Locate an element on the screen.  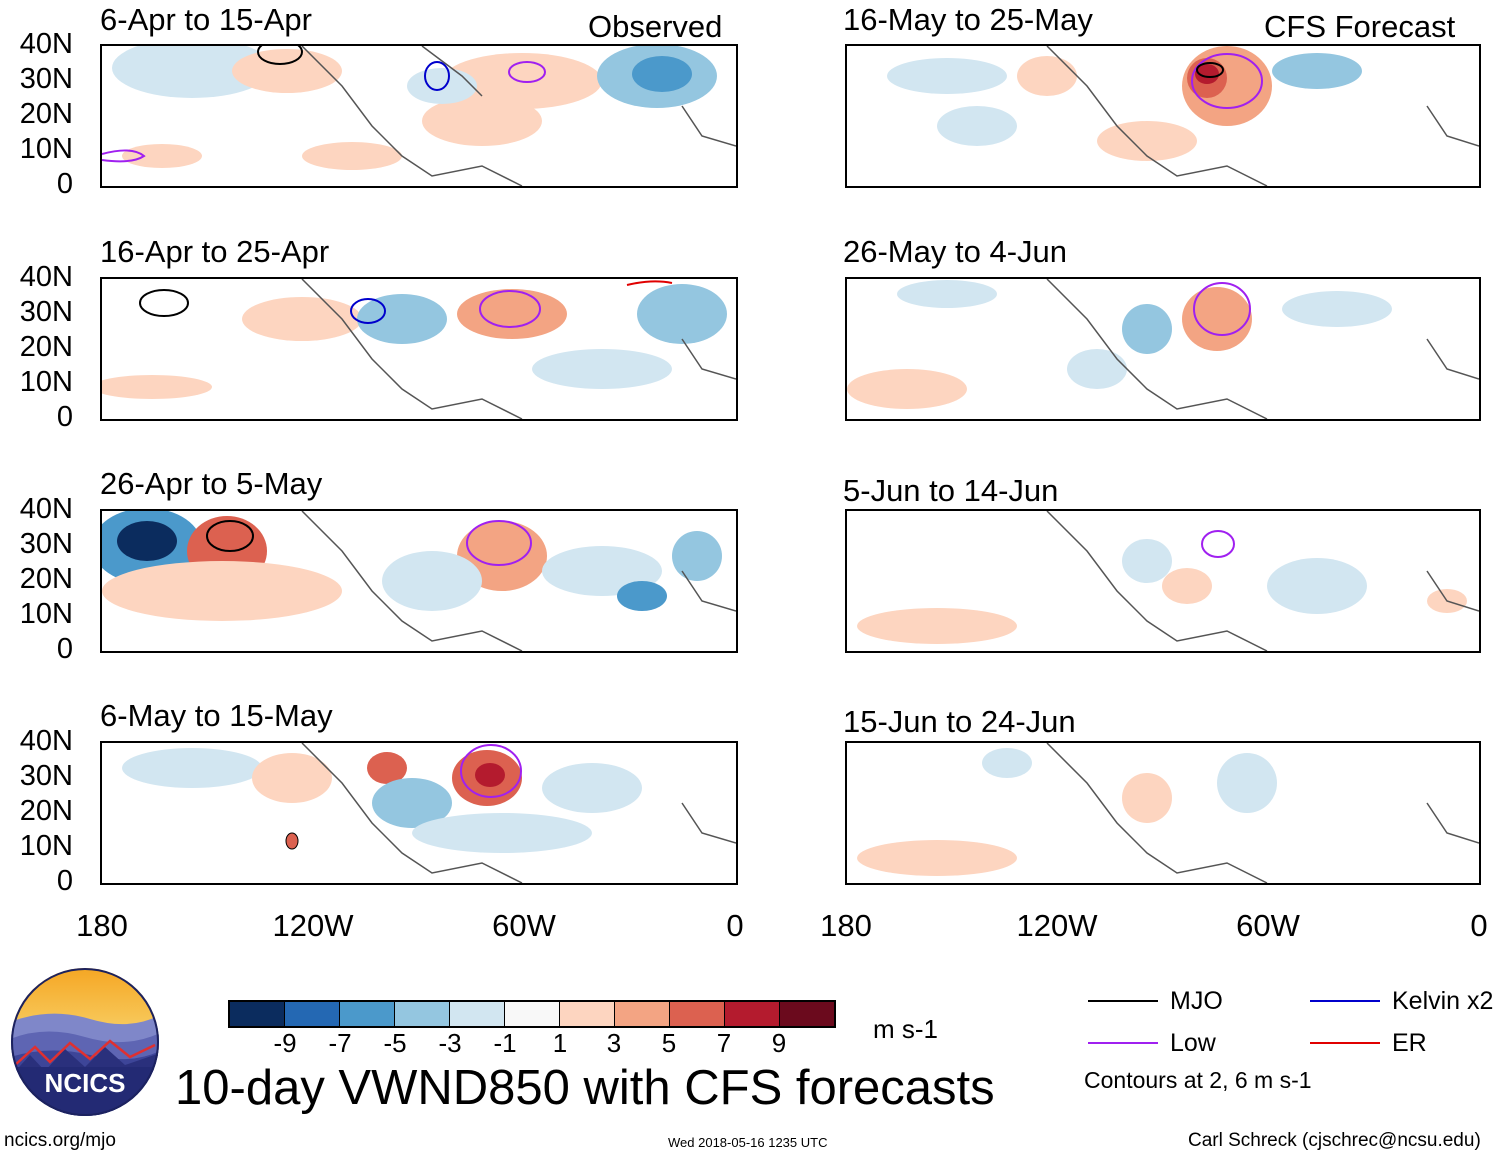
legend-label-low: Low is located at coordinates (1193, 1043).